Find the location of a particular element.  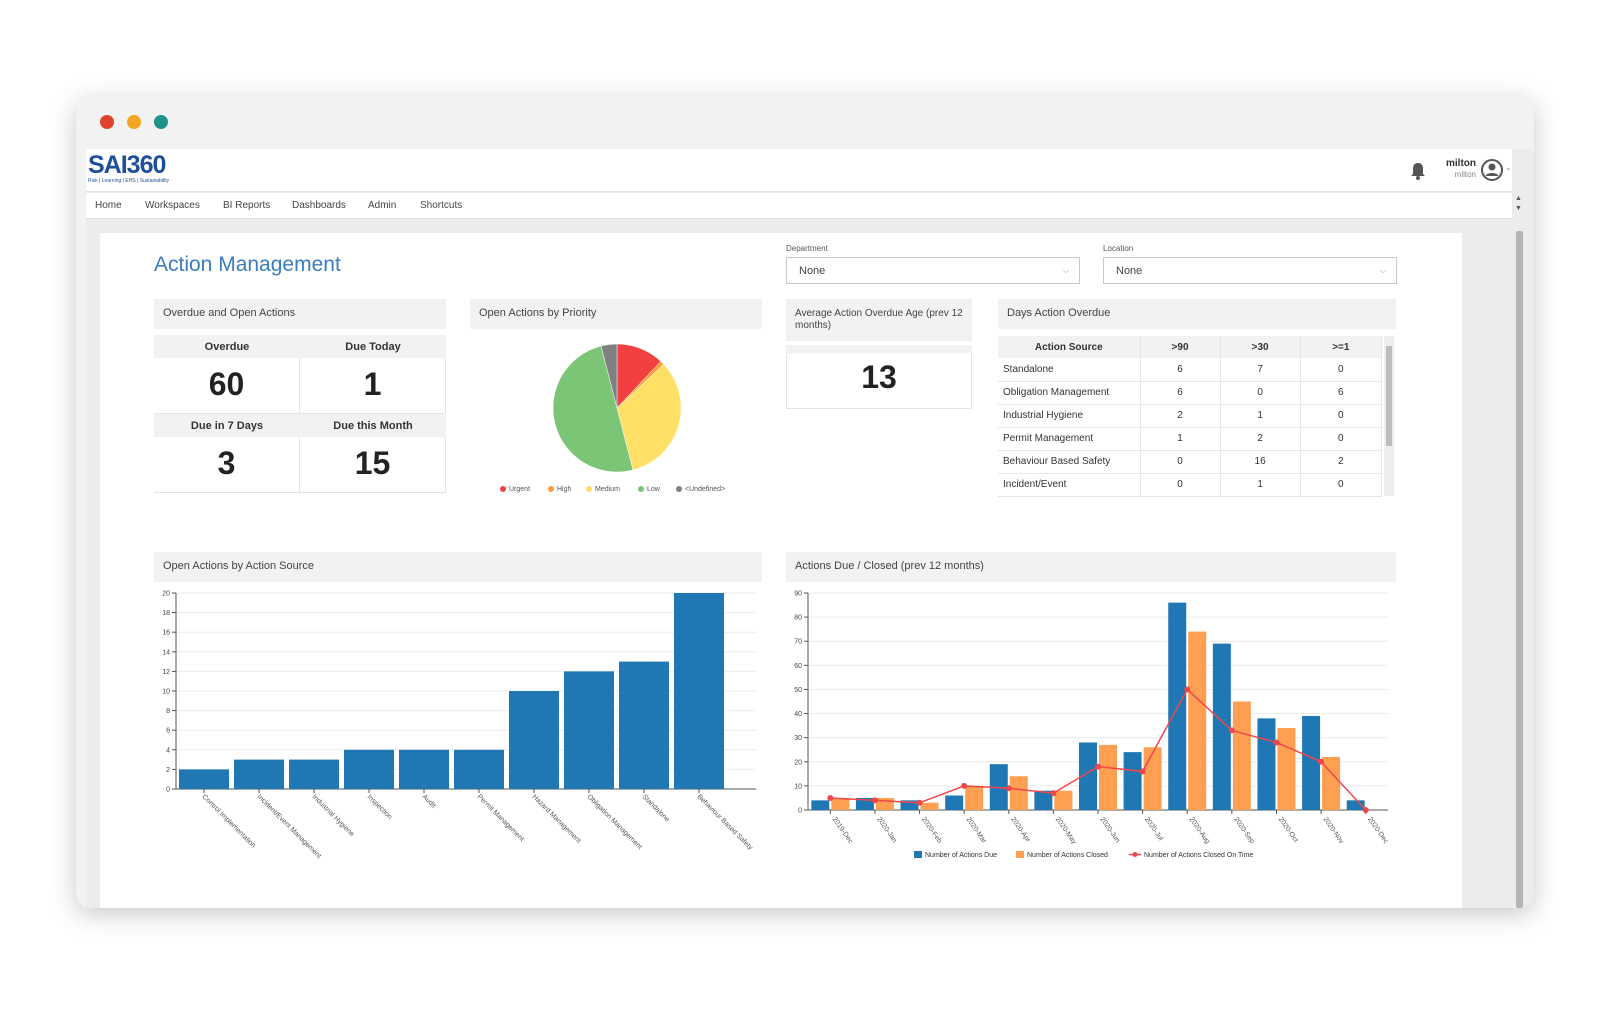

col-over-30: >30 is located at coordinates (1260, 347).